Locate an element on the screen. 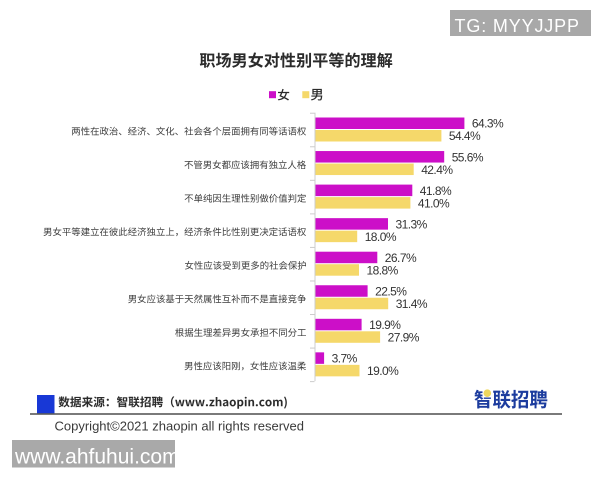 Image resolution: width=600 pixels, height=480 pixels. svg-text: www.ahfuhui.com is located at coordinates (97, 456).